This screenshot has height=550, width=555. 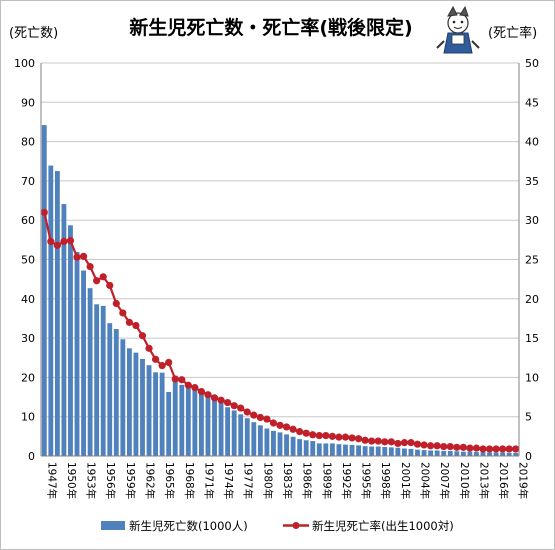 I want to click on y-left-tick-label: 100, so click(x=24, y=63).